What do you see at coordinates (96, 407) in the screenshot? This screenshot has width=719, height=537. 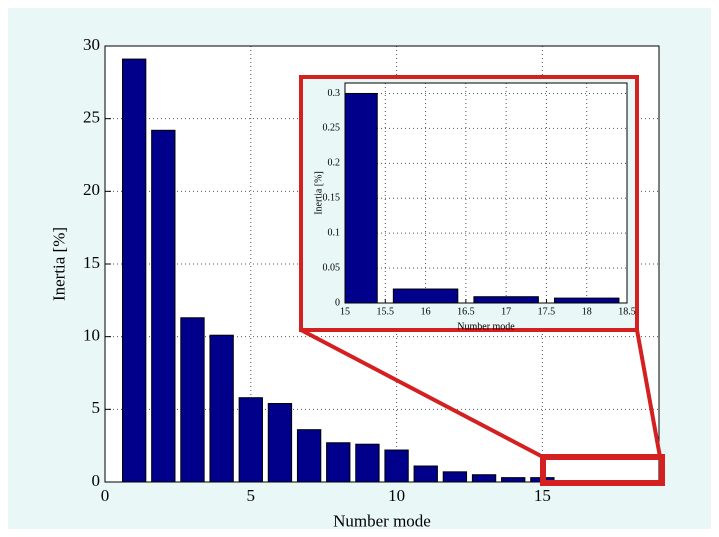 I see `y-tick-label: 5` at bounding box center [96, 407].